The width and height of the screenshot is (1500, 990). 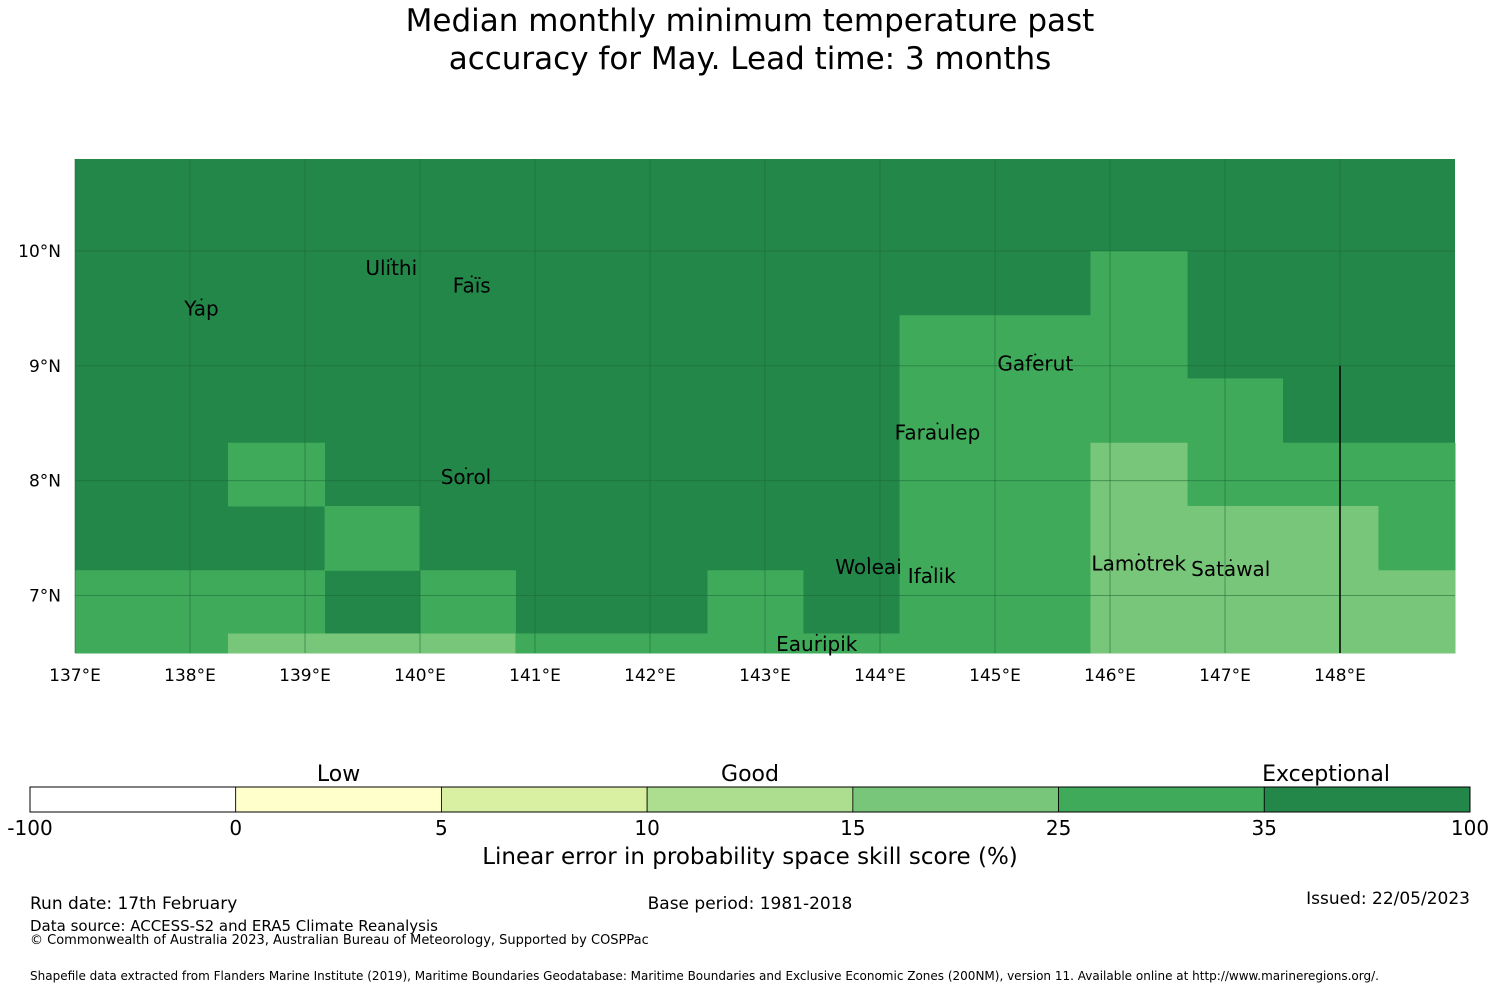 I want to click on y-tick-label: 10°N, so click(x=39, y=252).